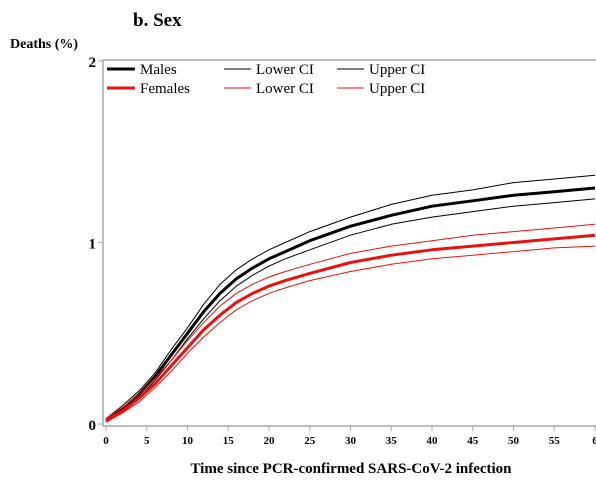 This screenshot has width=596, height=481. I want to click on x-tick-label: 50, so click(514, 441).